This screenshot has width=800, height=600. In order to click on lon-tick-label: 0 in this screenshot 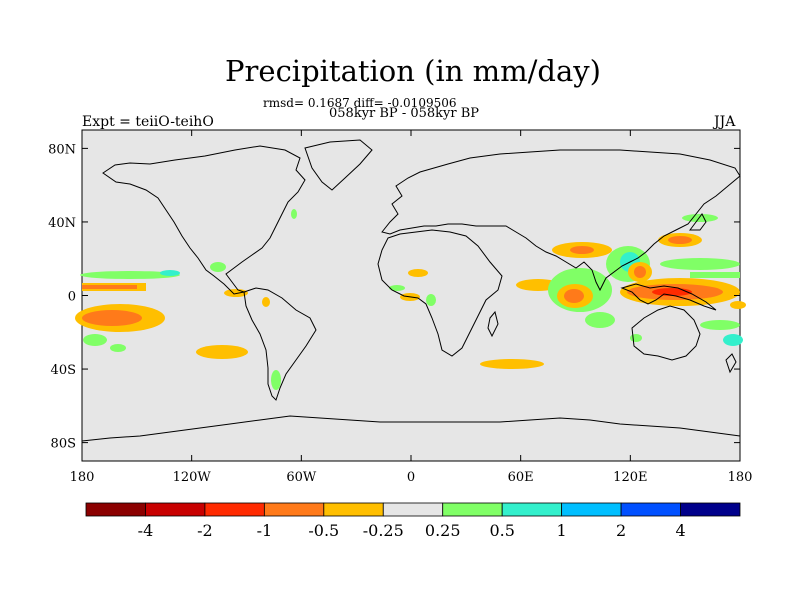, I will do `click(411, 477)`.